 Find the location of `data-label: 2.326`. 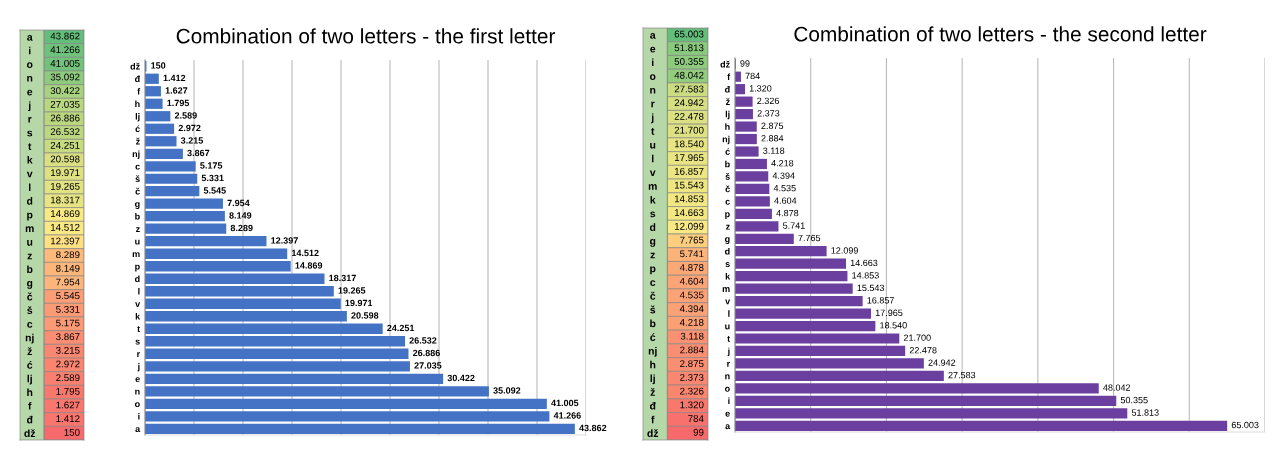

data-label: 2.326 is located at coordinates (768, 101).